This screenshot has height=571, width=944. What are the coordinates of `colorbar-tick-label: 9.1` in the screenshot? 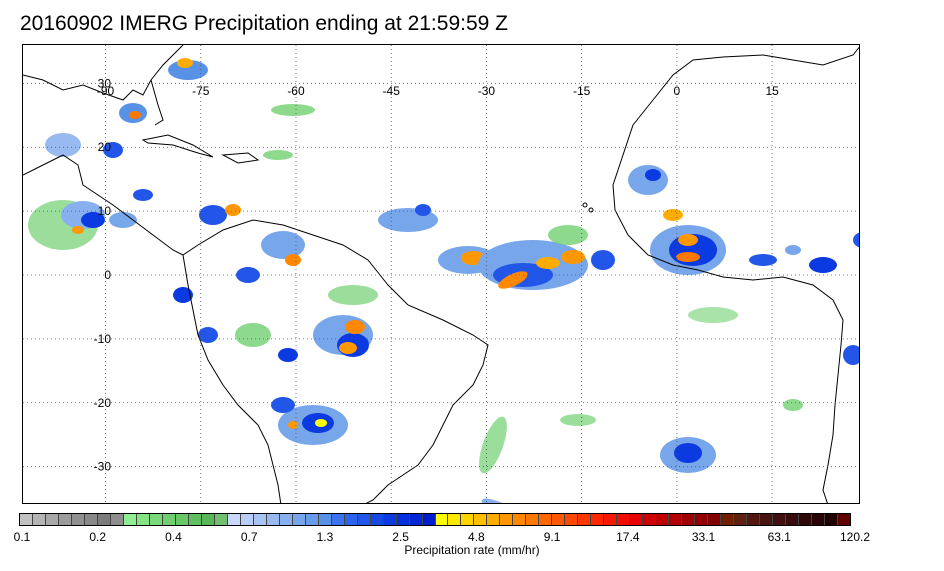 It's located at (552, 537).